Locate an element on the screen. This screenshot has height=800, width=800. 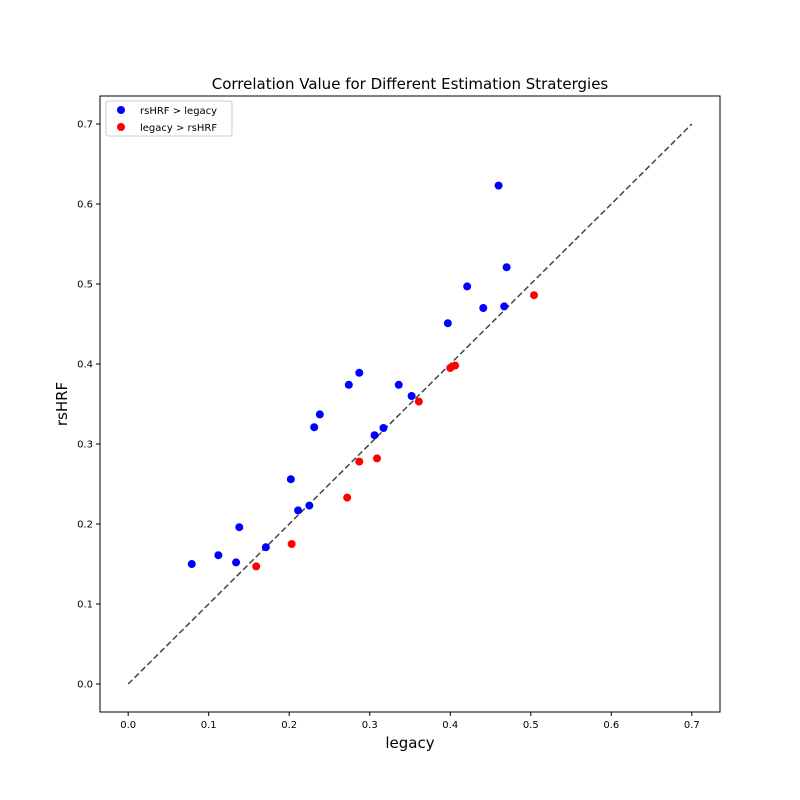
legend-label-legacy: legacy > rsHRF is located at coordinates (178, 128).